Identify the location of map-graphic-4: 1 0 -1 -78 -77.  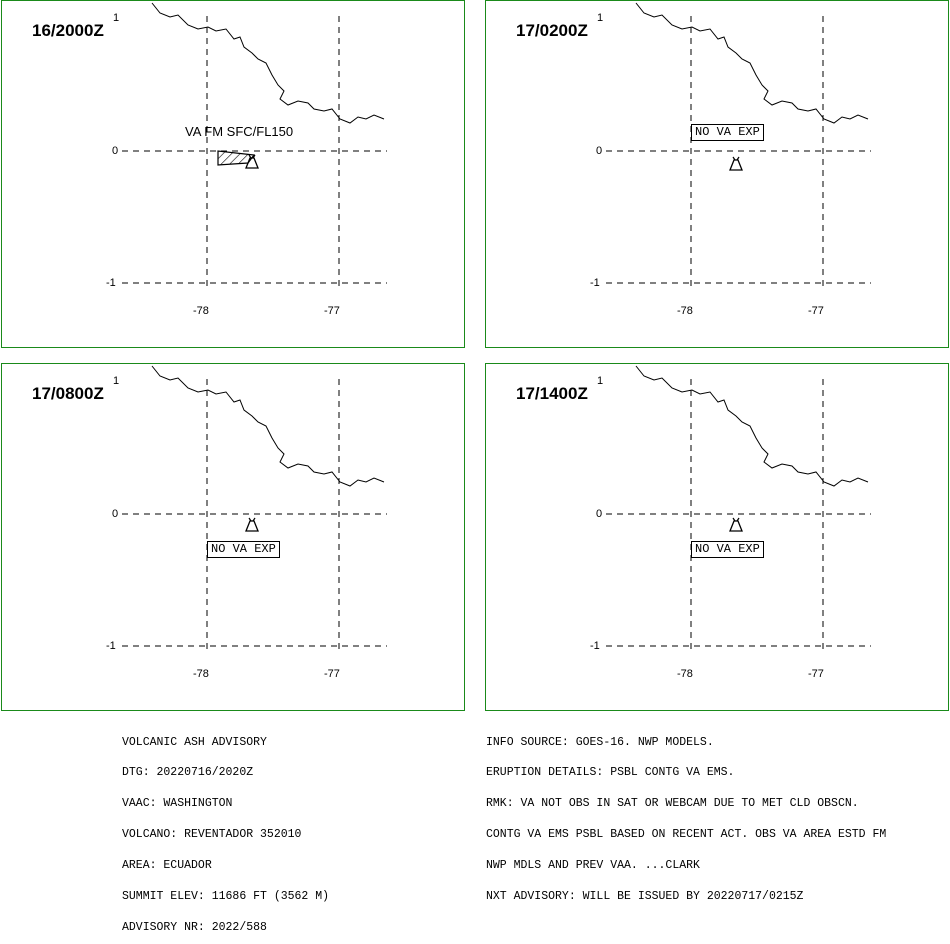
(730, 522).